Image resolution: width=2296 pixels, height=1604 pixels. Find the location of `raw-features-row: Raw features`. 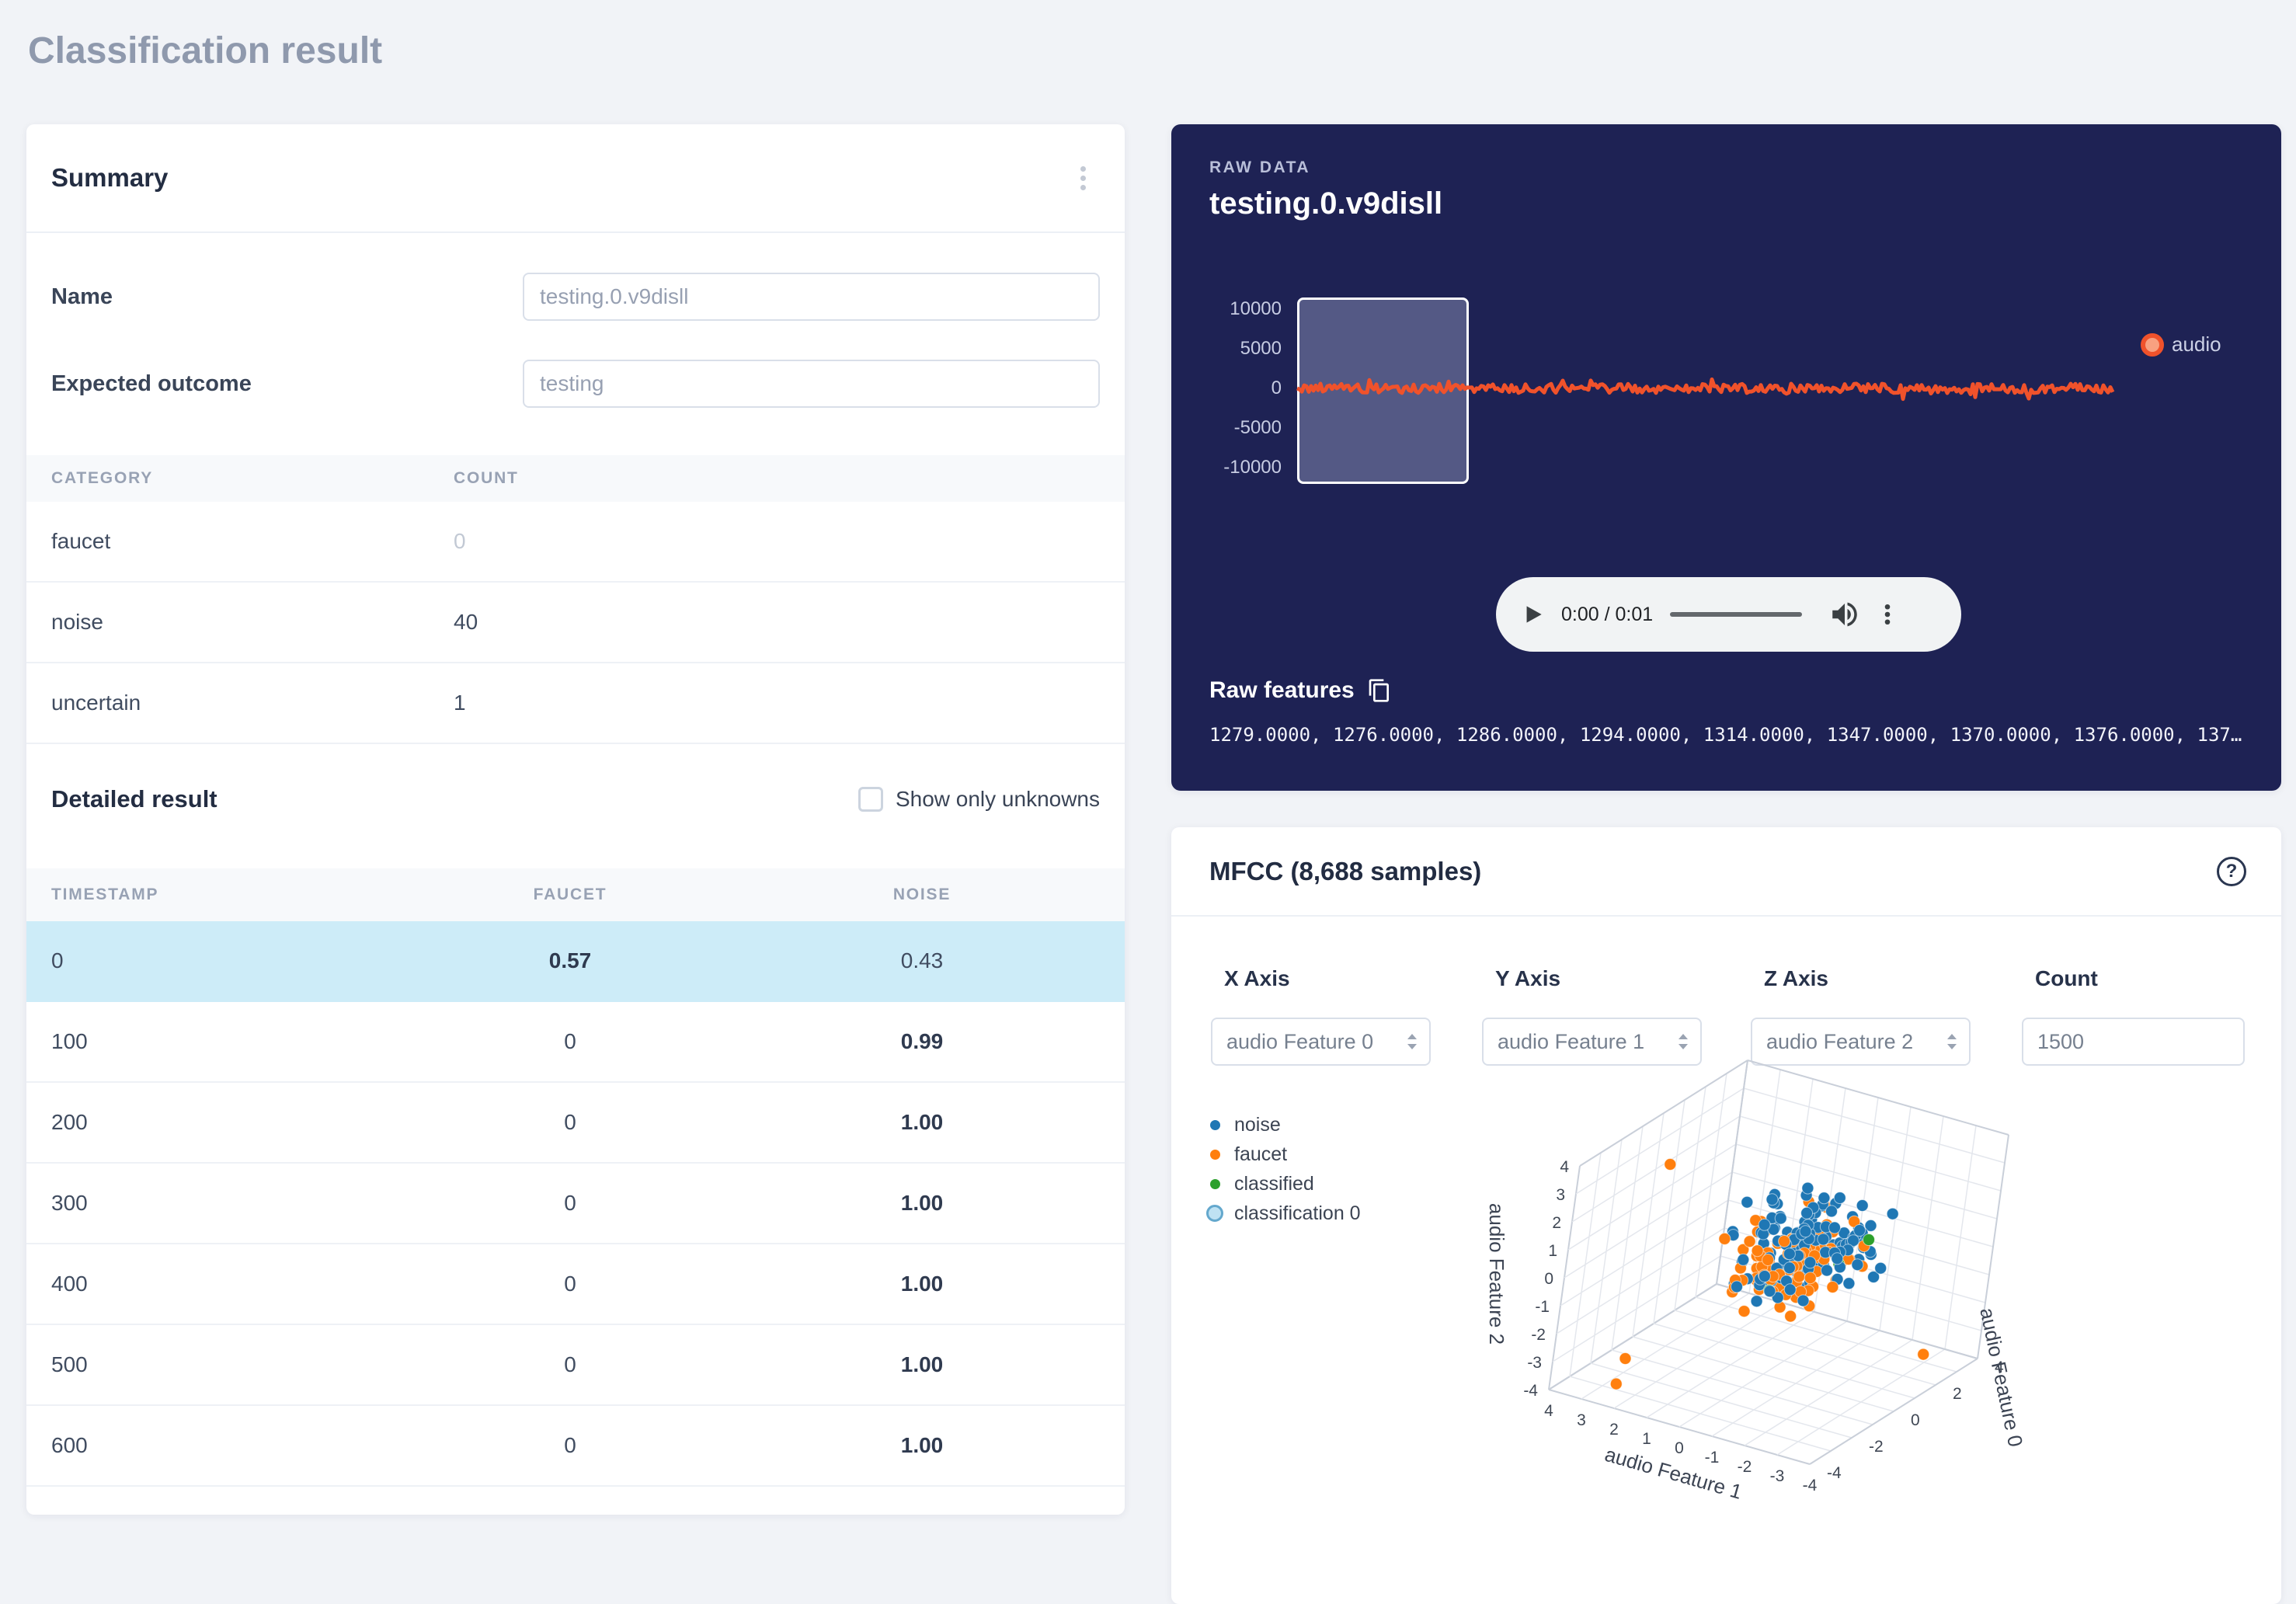

raw-features-row: Raw features is located at coordinates (1300, 690).